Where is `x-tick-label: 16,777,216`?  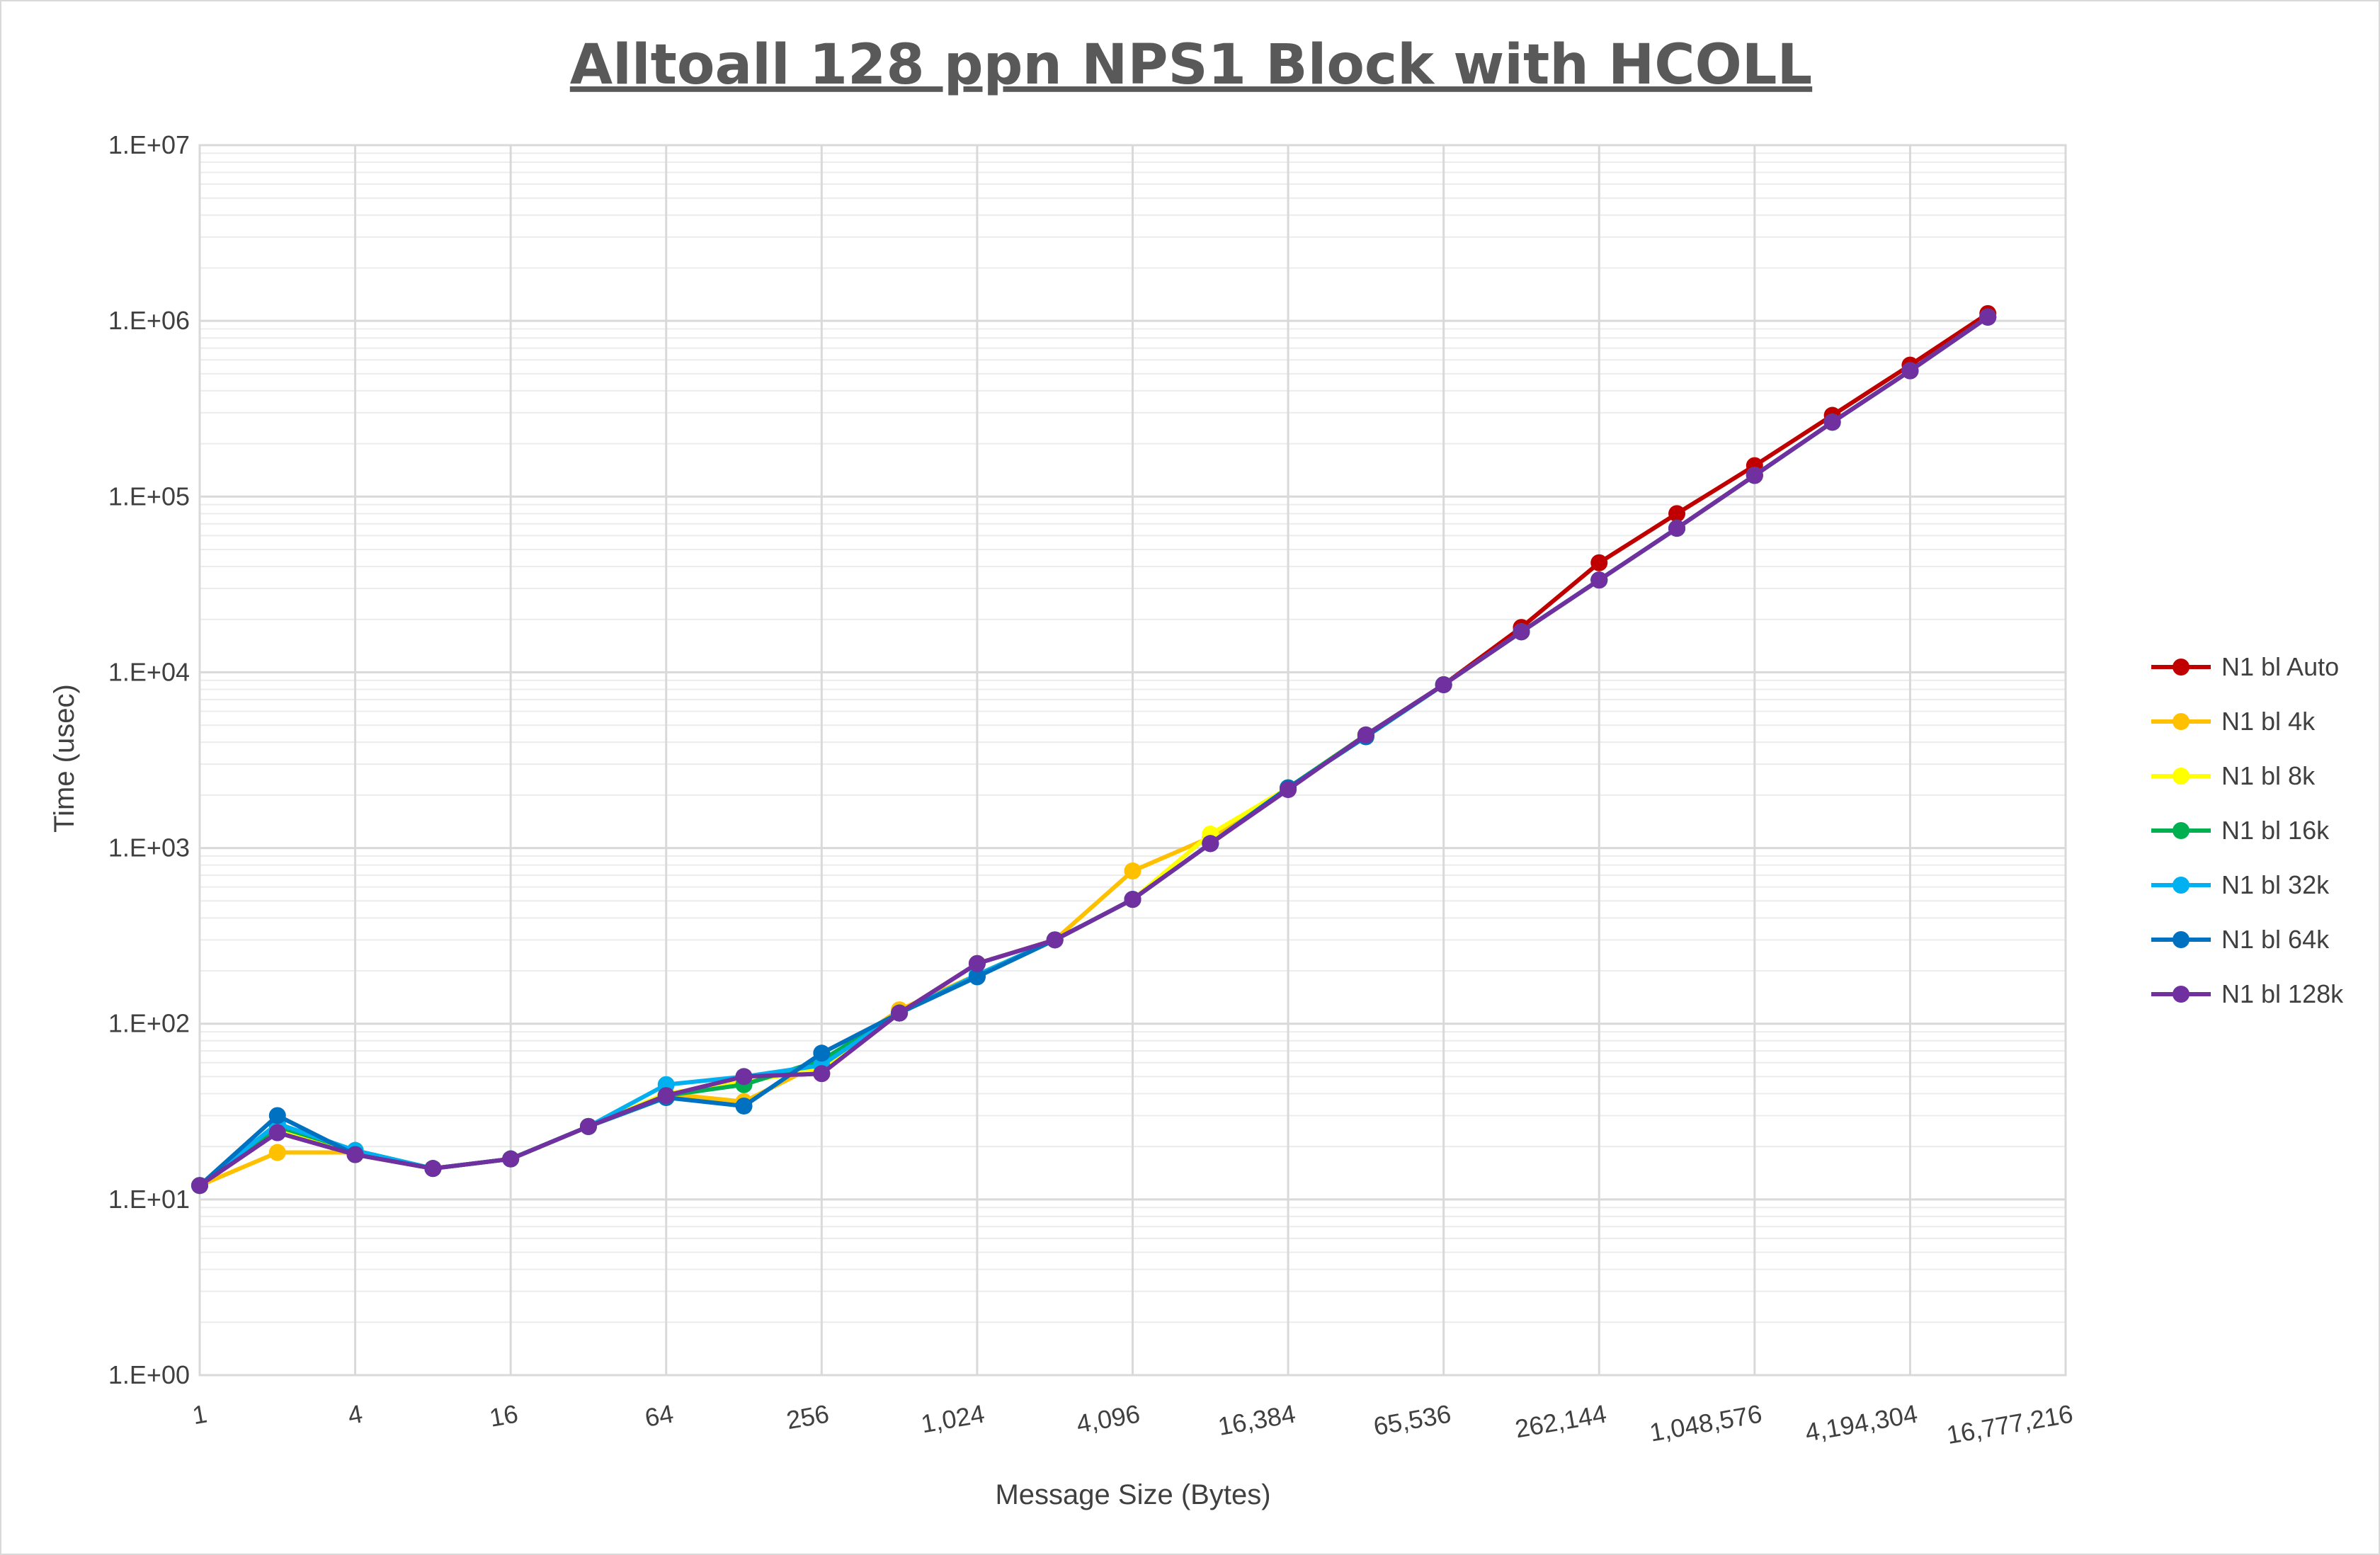
x-tick-label: 16,777,216 is located at coordinates (2010, 1424).